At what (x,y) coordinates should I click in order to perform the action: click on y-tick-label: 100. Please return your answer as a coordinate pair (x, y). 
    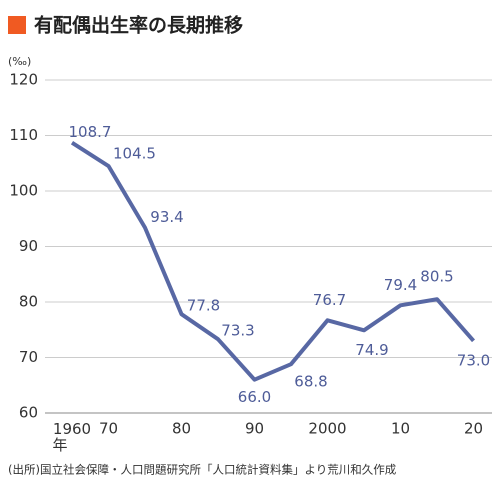
    Looking at the image, I should click on (23, 191).